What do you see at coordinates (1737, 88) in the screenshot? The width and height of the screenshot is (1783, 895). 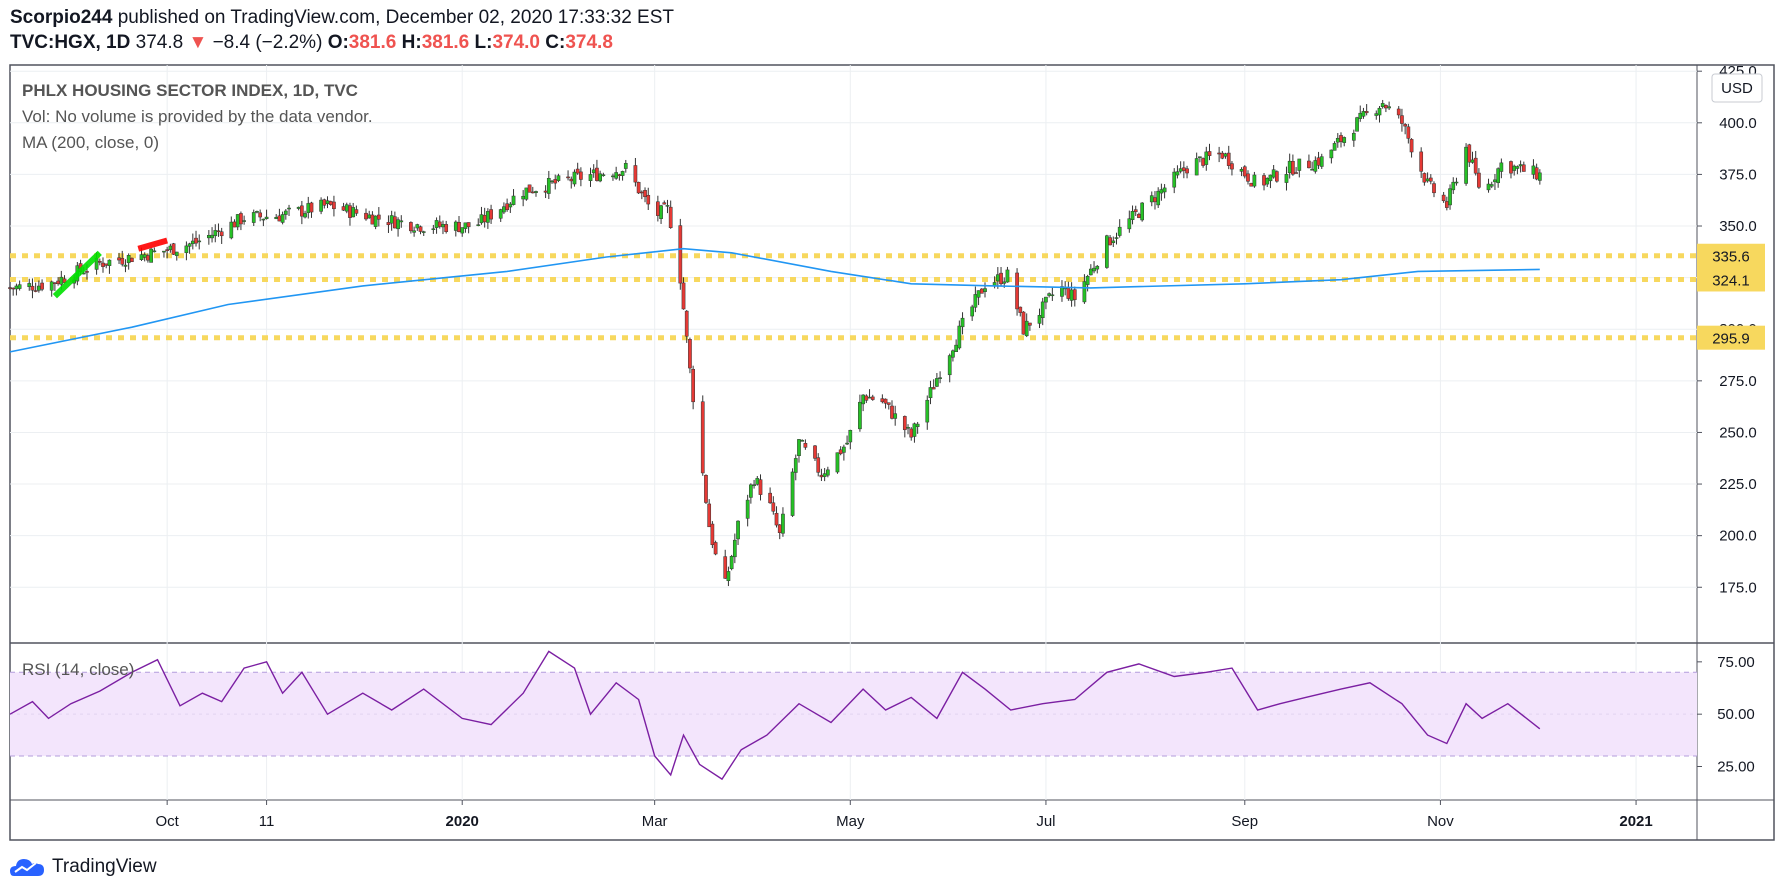 I see `currency-button` at bounding box center [1737, 88].